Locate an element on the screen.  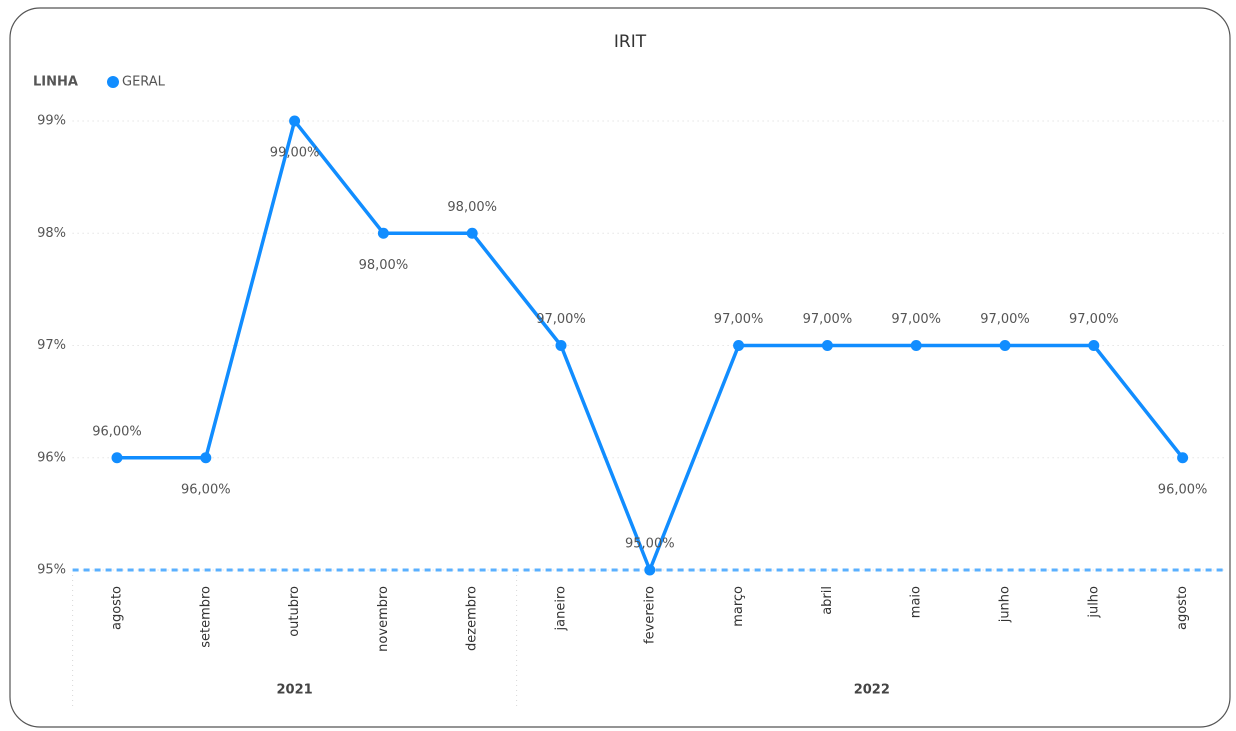
year-label: 2021 is located at coordinates (295, 690).